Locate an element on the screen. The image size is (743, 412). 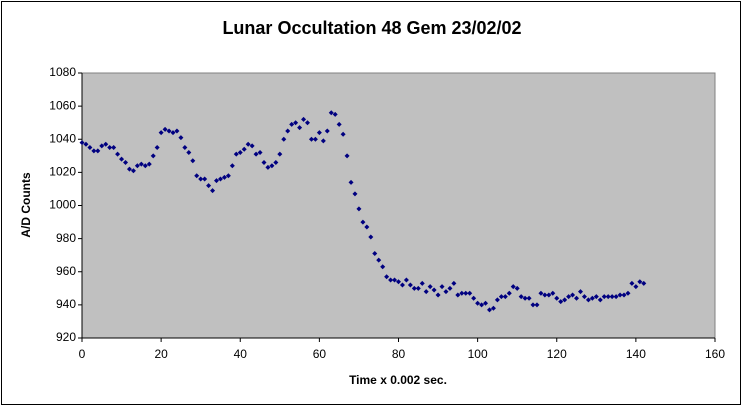
x-tick-label: 60 is located at coordinates (320, 354).